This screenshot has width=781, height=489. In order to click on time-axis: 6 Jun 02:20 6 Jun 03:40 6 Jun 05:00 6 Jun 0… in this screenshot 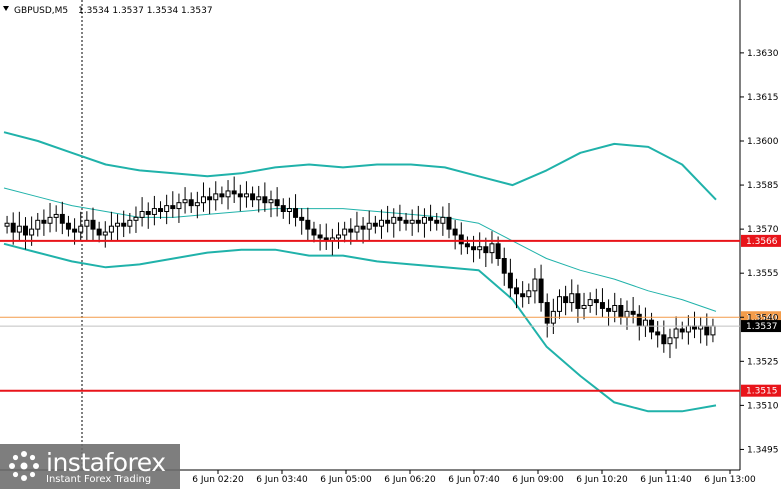, I will do `click(474, 477)`.